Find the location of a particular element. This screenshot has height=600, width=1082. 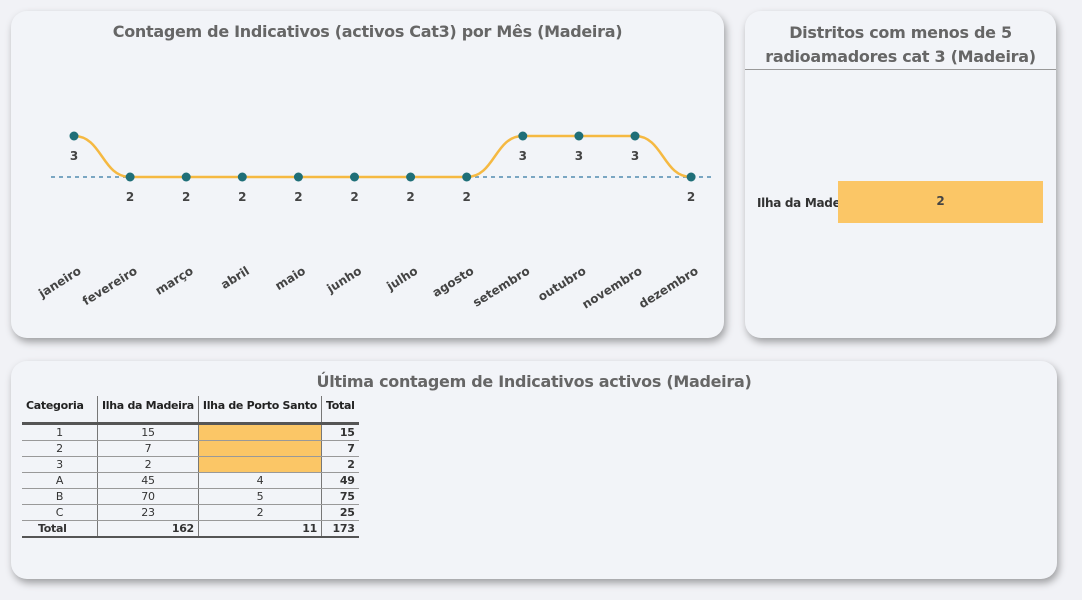

cell-total: 15 is located at coordinates (340, 432).